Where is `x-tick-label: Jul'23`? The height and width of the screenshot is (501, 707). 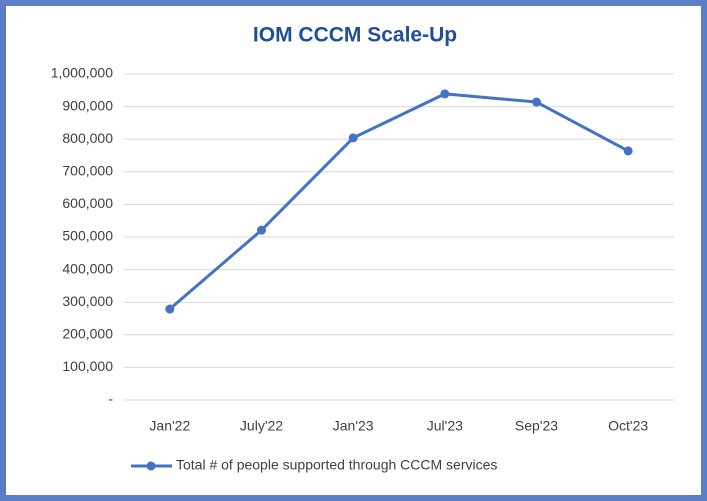
x-tick-label: Jul'23 is located at coordinates (445, 426).